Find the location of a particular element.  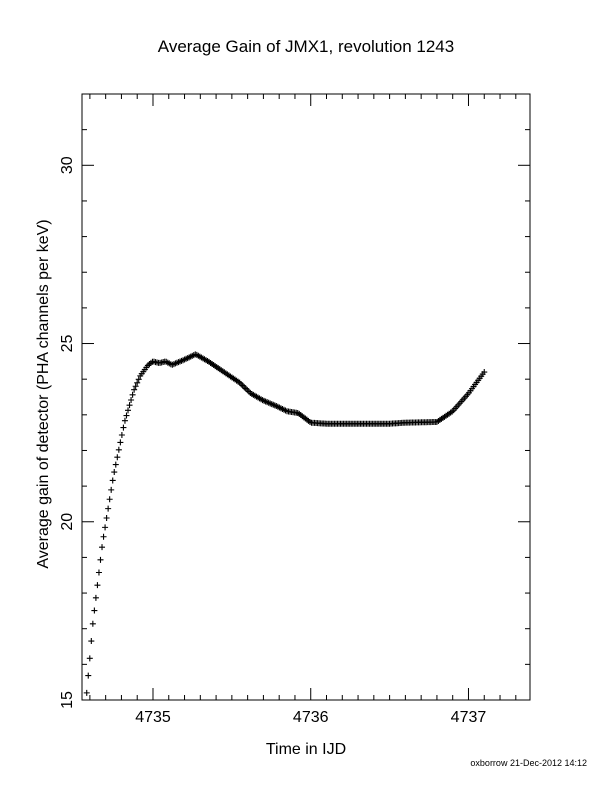

y-tick-label: 25 is located at coordinates (67, 344).